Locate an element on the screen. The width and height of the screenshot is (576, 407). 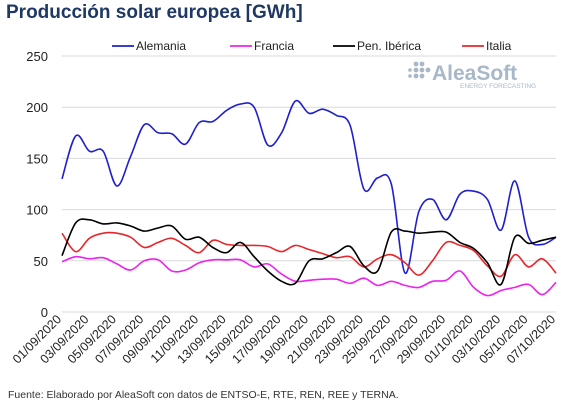
y-tick-label: 0 is located at coordinates (44, 312).